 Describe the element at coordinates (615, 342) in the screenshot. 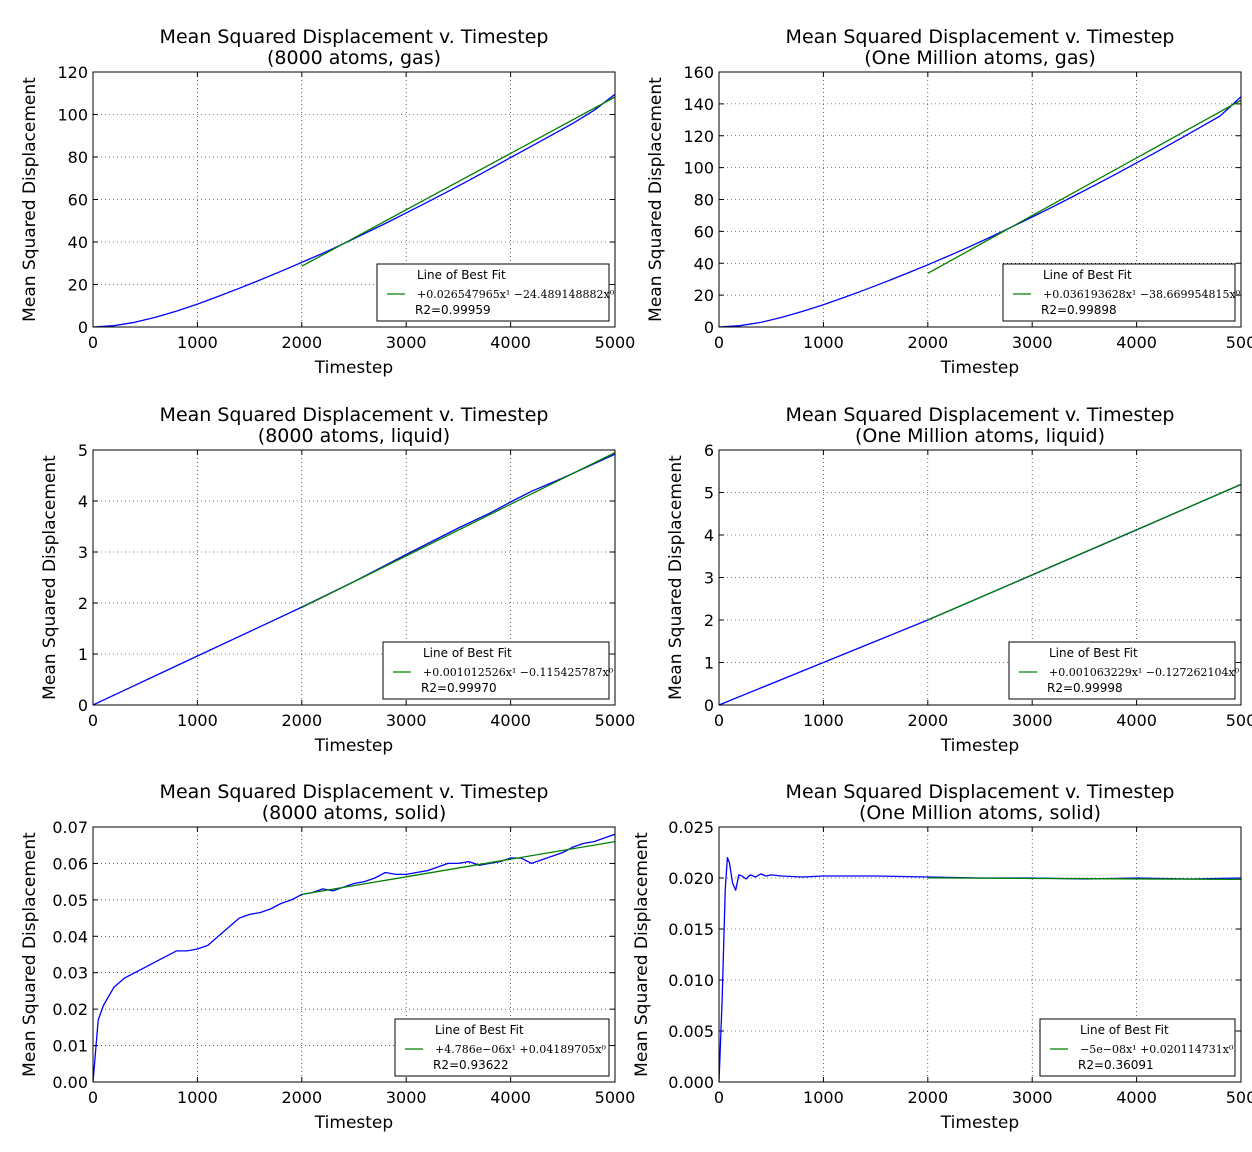

I see `x-tick-label: 5000` at that location.